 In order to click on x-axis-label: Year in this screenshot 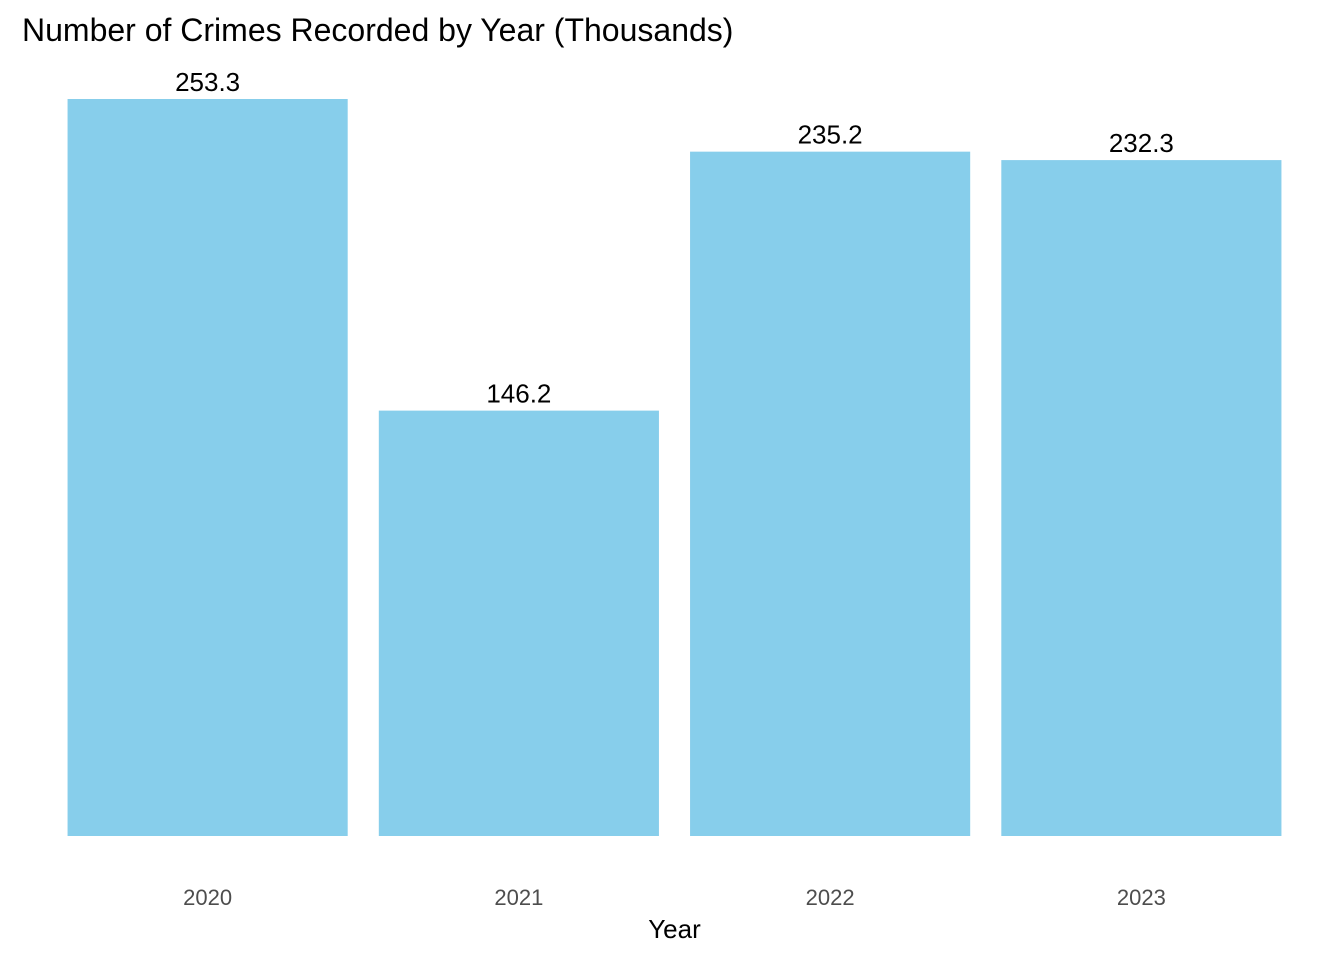, I will do `click(674, 929)`.